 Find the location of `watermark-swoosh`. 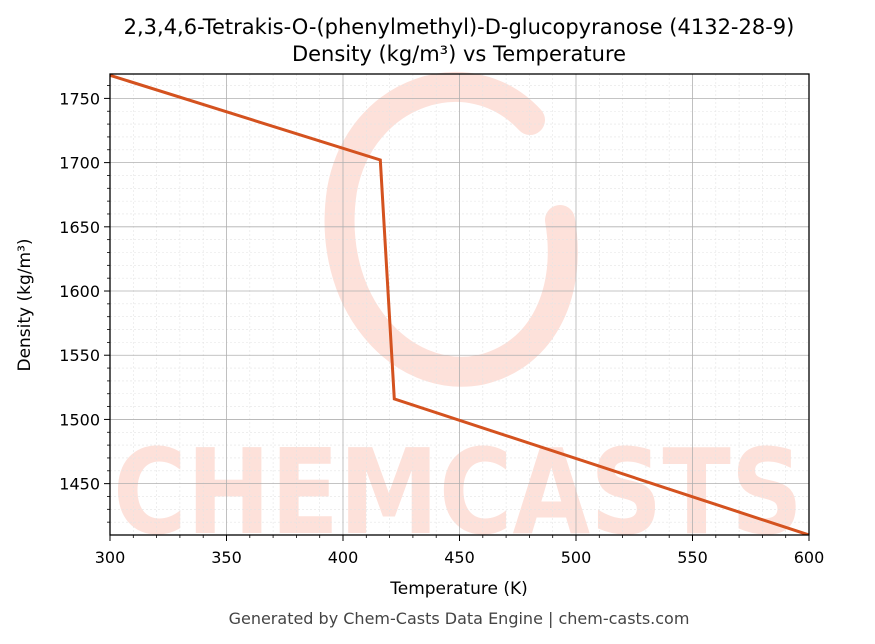

watermark-swoosh is located at coordinates (451, 229).